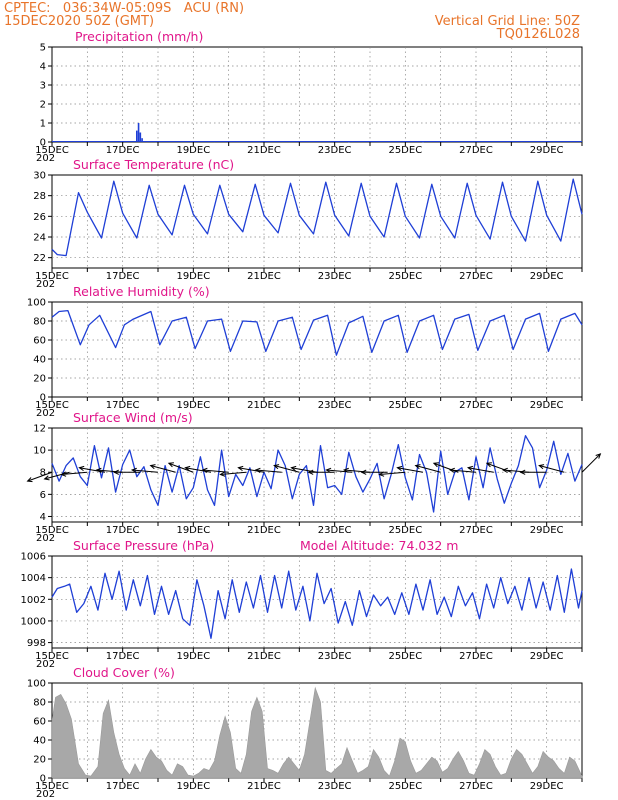 The image size is (618, 800). What do you see at coordinates (36, 643) in the screenshot?
I see `y-tick-label: 998` at bounding box center [36, 643].